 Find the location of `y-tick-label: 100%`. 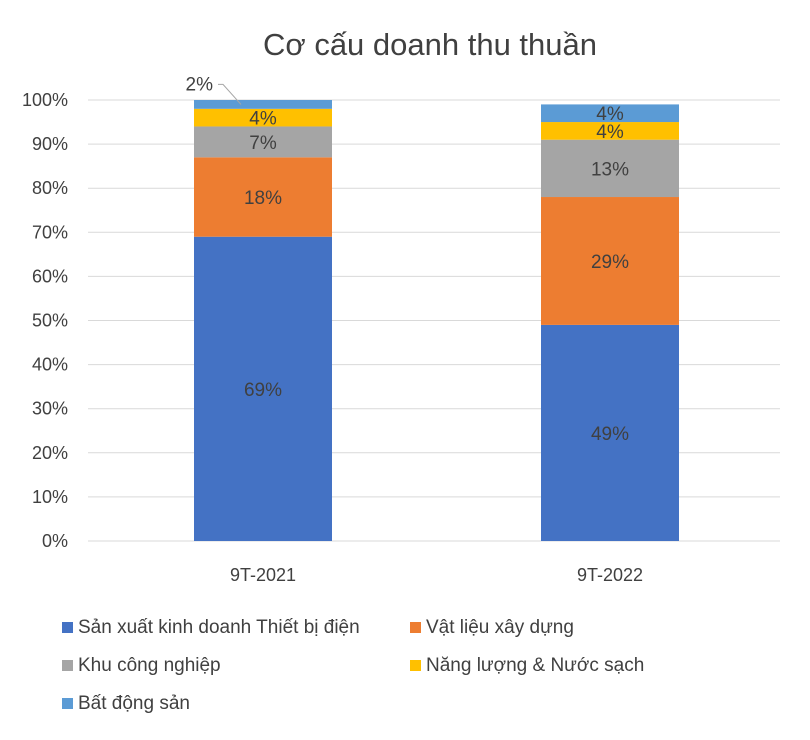

y-tick-label: 100% is located at coordinates (45, 100).